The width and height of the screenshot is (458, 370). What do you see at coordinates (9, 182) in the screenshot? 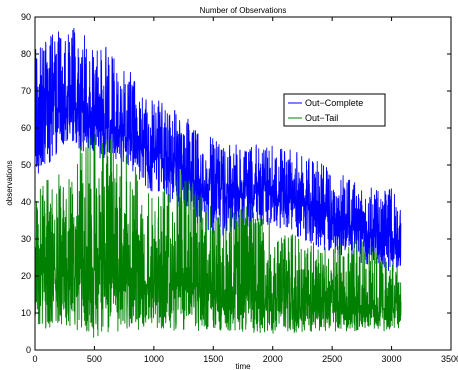
I see `y-axis-label: observations` at bounding box center [9, 182].